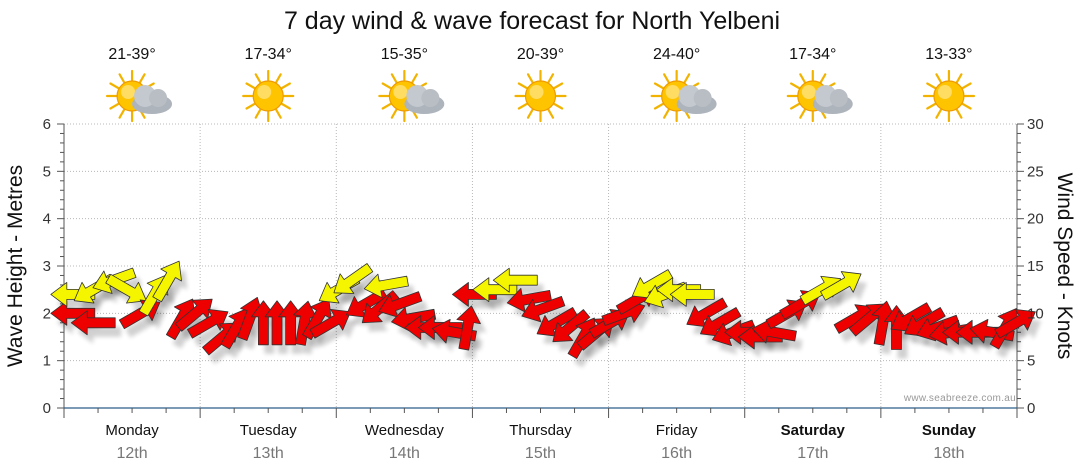 The height and width of the screenshot is (475, 1080). I want to click on right-tick-label: 15, so click(1035, 266).